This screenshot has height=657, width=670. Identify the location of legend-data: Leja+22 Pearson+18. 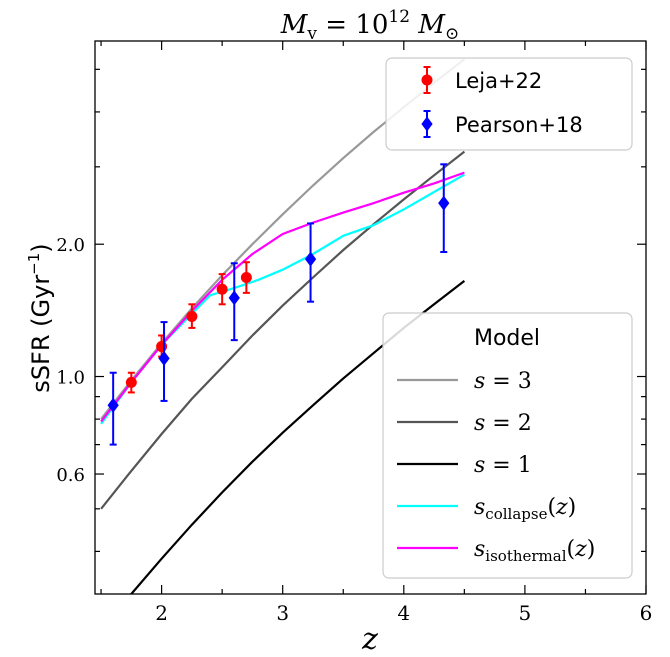
(509, 104).